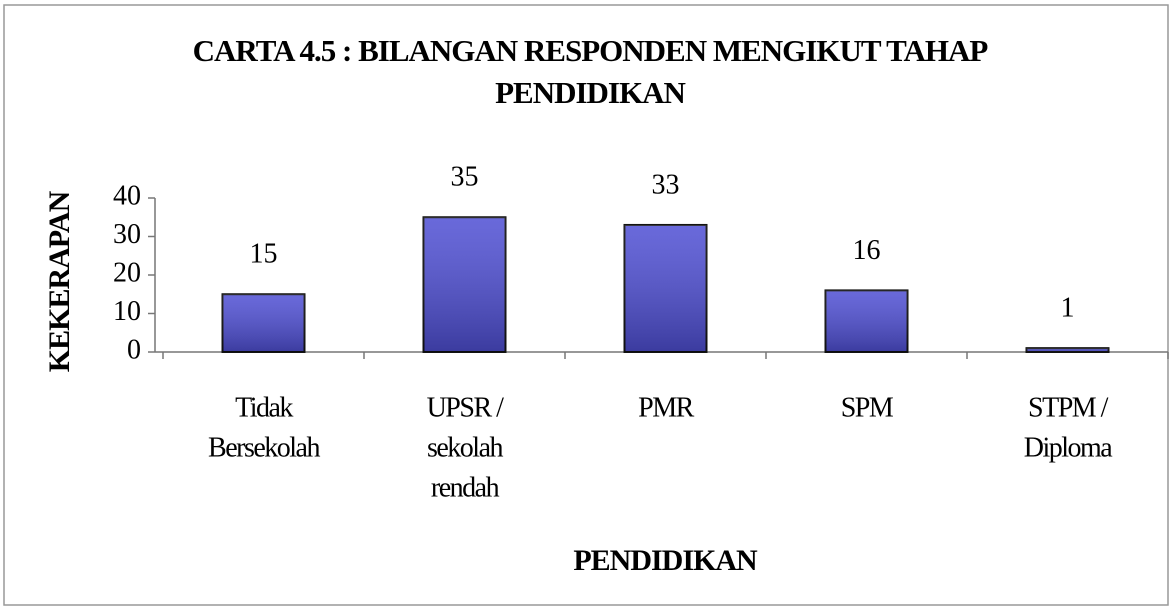 This screenshot has width=1172, height=610. What do you see at coordinates (264, 407) in the screenshot?
I see `x-tick-label: Tidak` at bounding box center [264, 407].